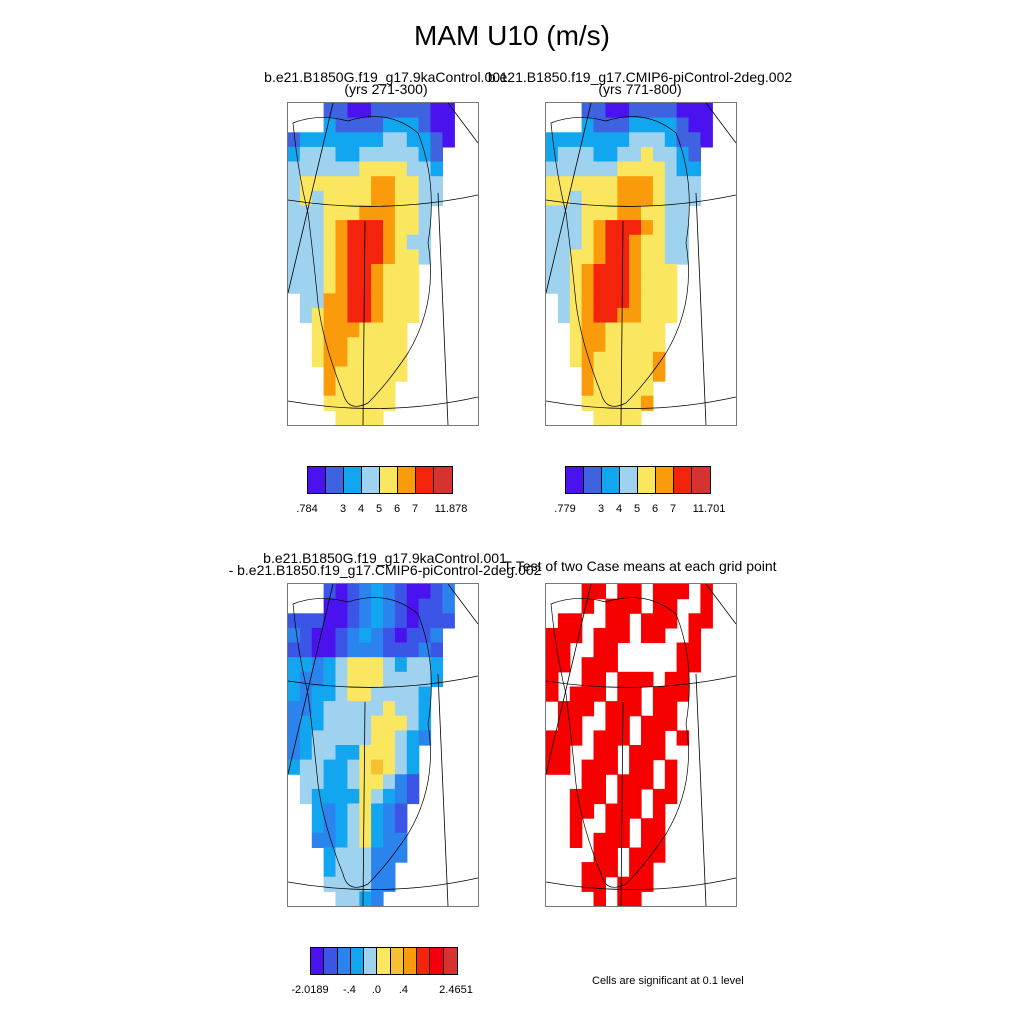 This screenshot has height=1024, width=1024. Describe the element at coordinates (641, 264) in the screenshot. I see `map-top-right` at that location.